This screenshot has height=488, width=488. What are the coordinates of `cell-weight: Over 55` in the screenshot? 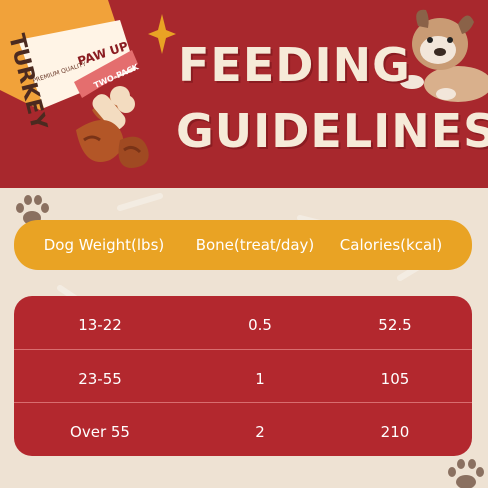 It's located at (100, 432).